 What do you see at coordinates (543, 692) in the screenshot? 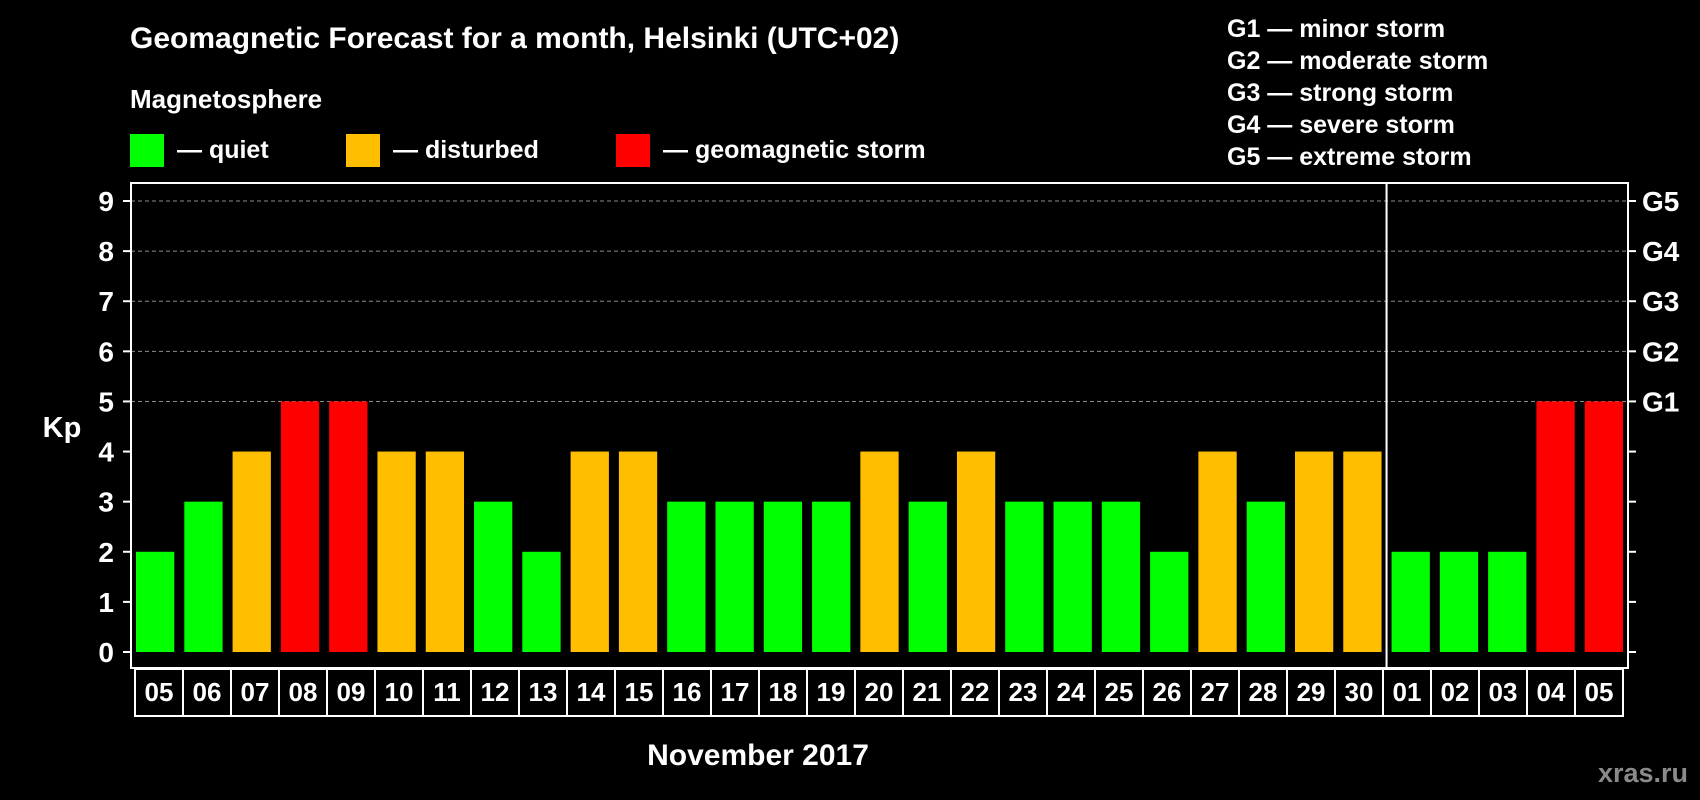
I see `x-tick-label: 13` at bounding box center [543, 692].